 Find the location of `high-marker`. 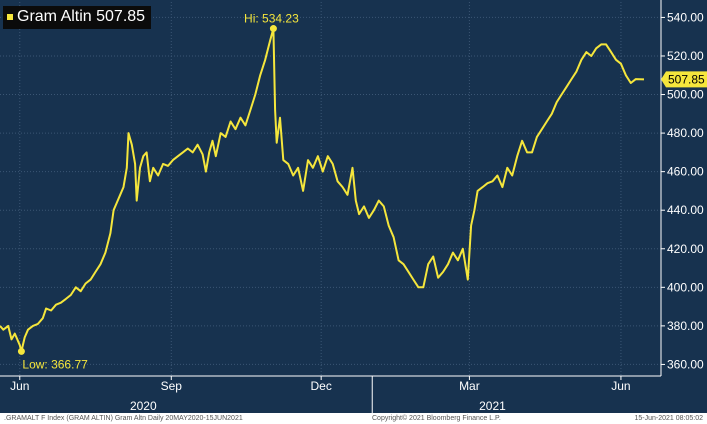

high-marker is located at coordinates (273, 29).